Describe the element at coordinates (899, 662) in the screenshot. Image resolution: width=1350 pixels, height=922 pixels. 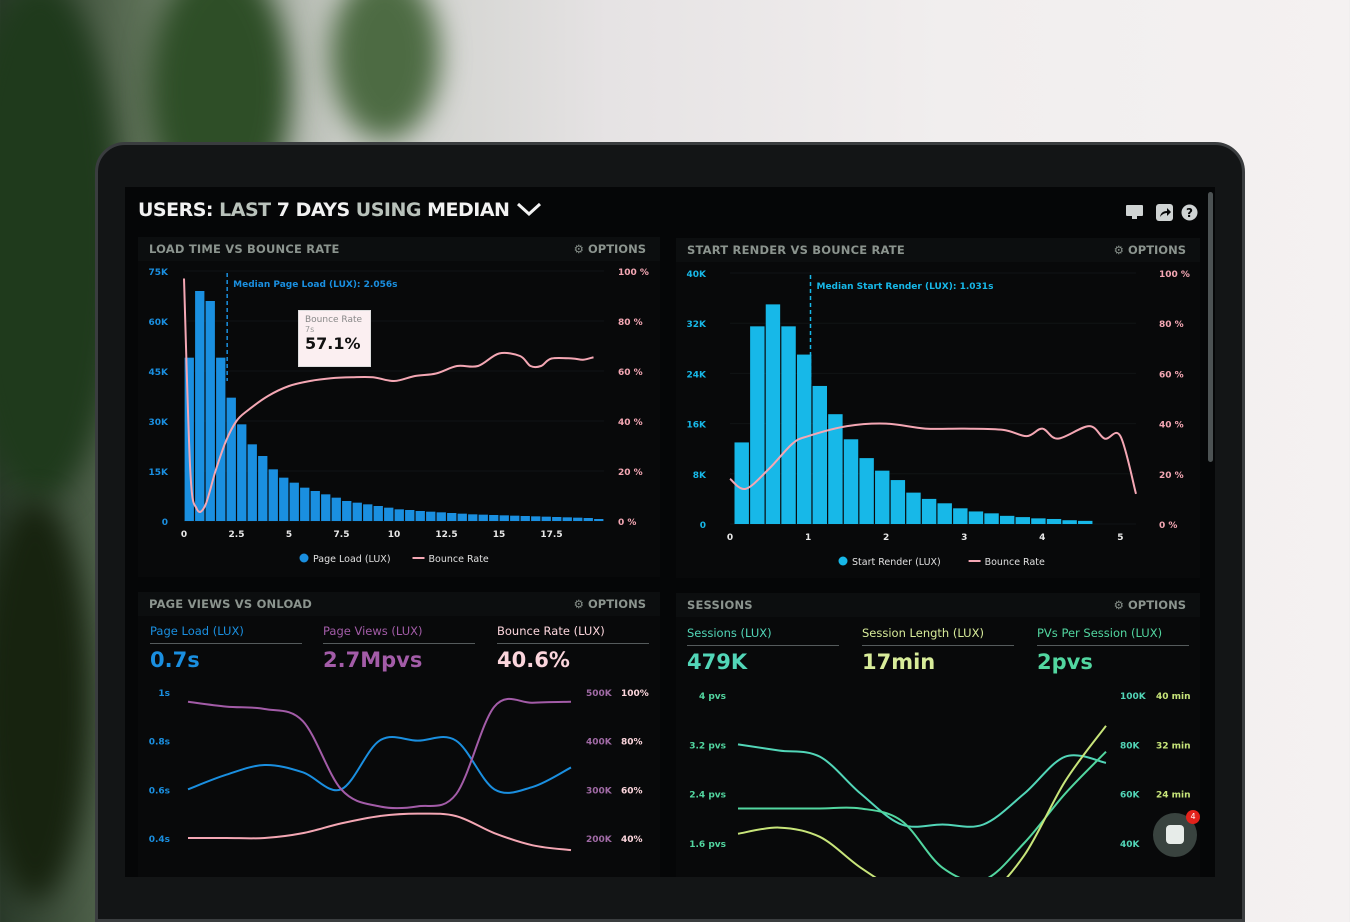
I see `kpi-value: 17min` at that location.